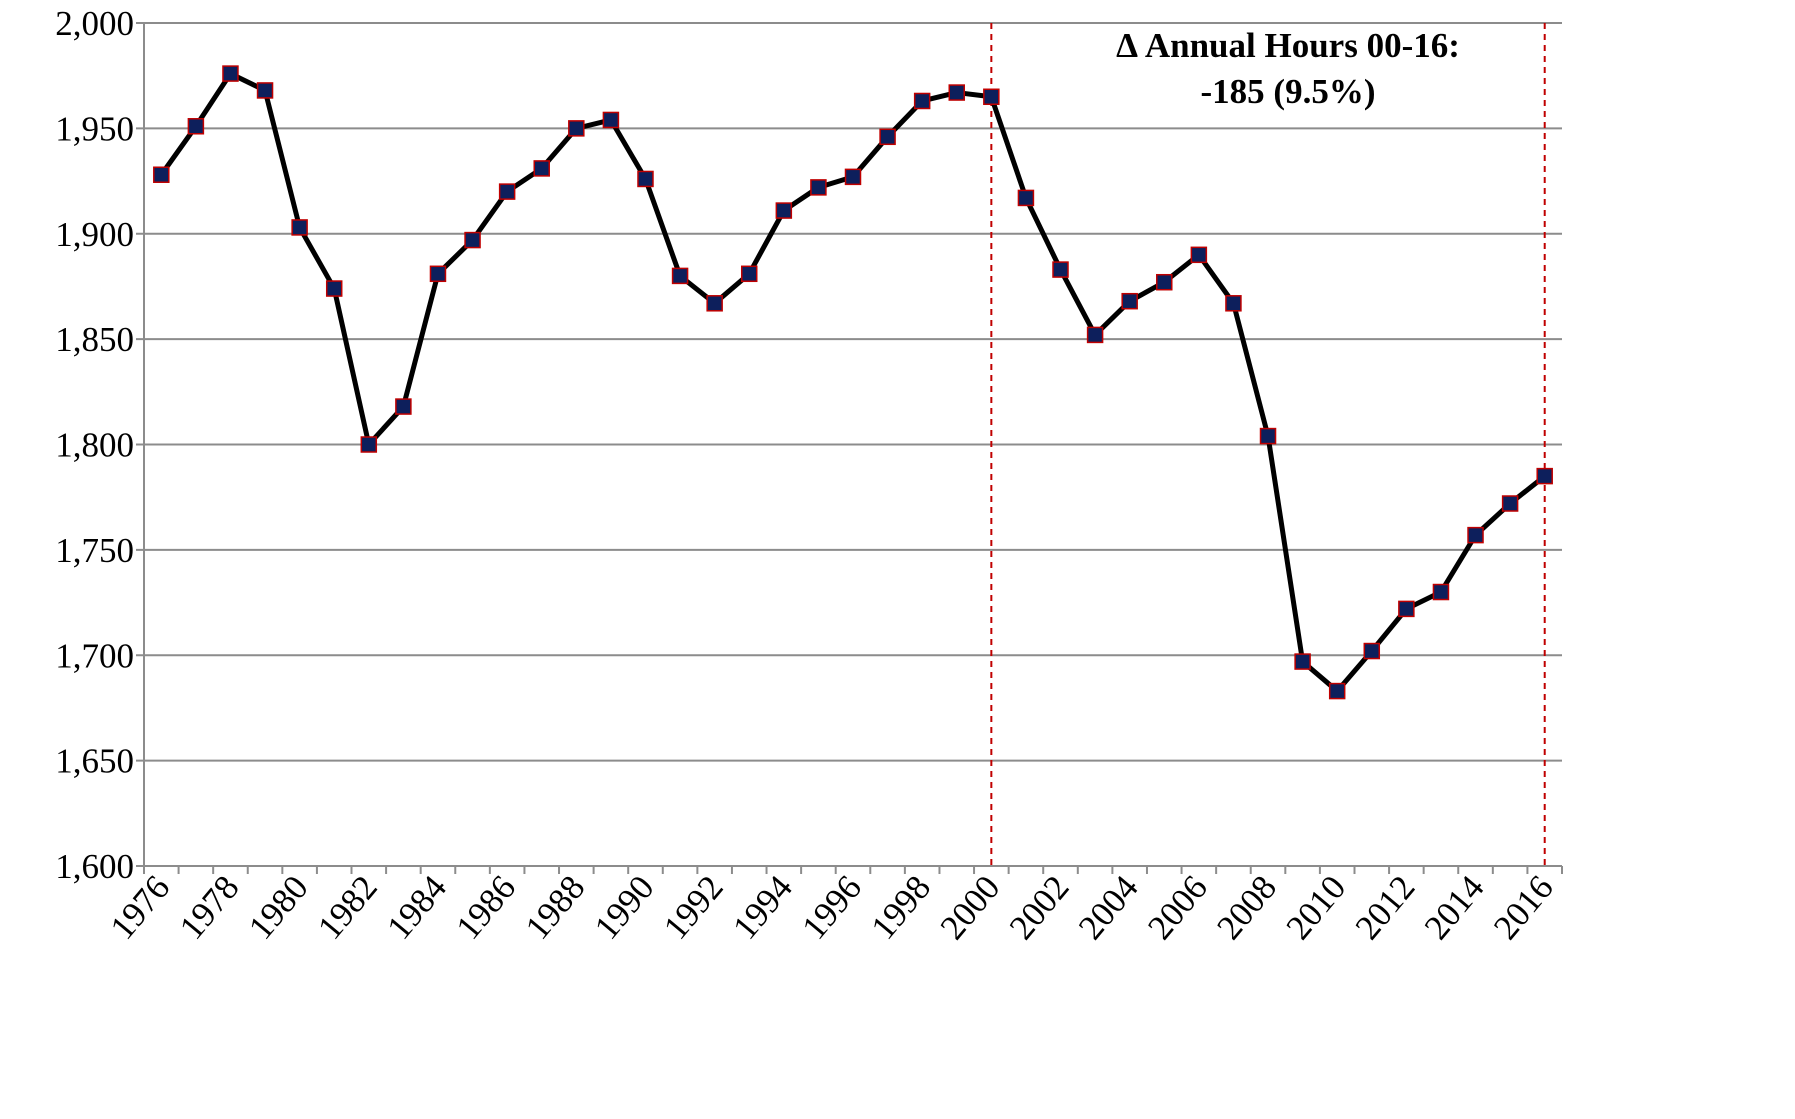  What do you see at coordinates (1108, 907) in the screenshot?
I see `x-tick-label: 2004` at bounding box center [1108, 907].